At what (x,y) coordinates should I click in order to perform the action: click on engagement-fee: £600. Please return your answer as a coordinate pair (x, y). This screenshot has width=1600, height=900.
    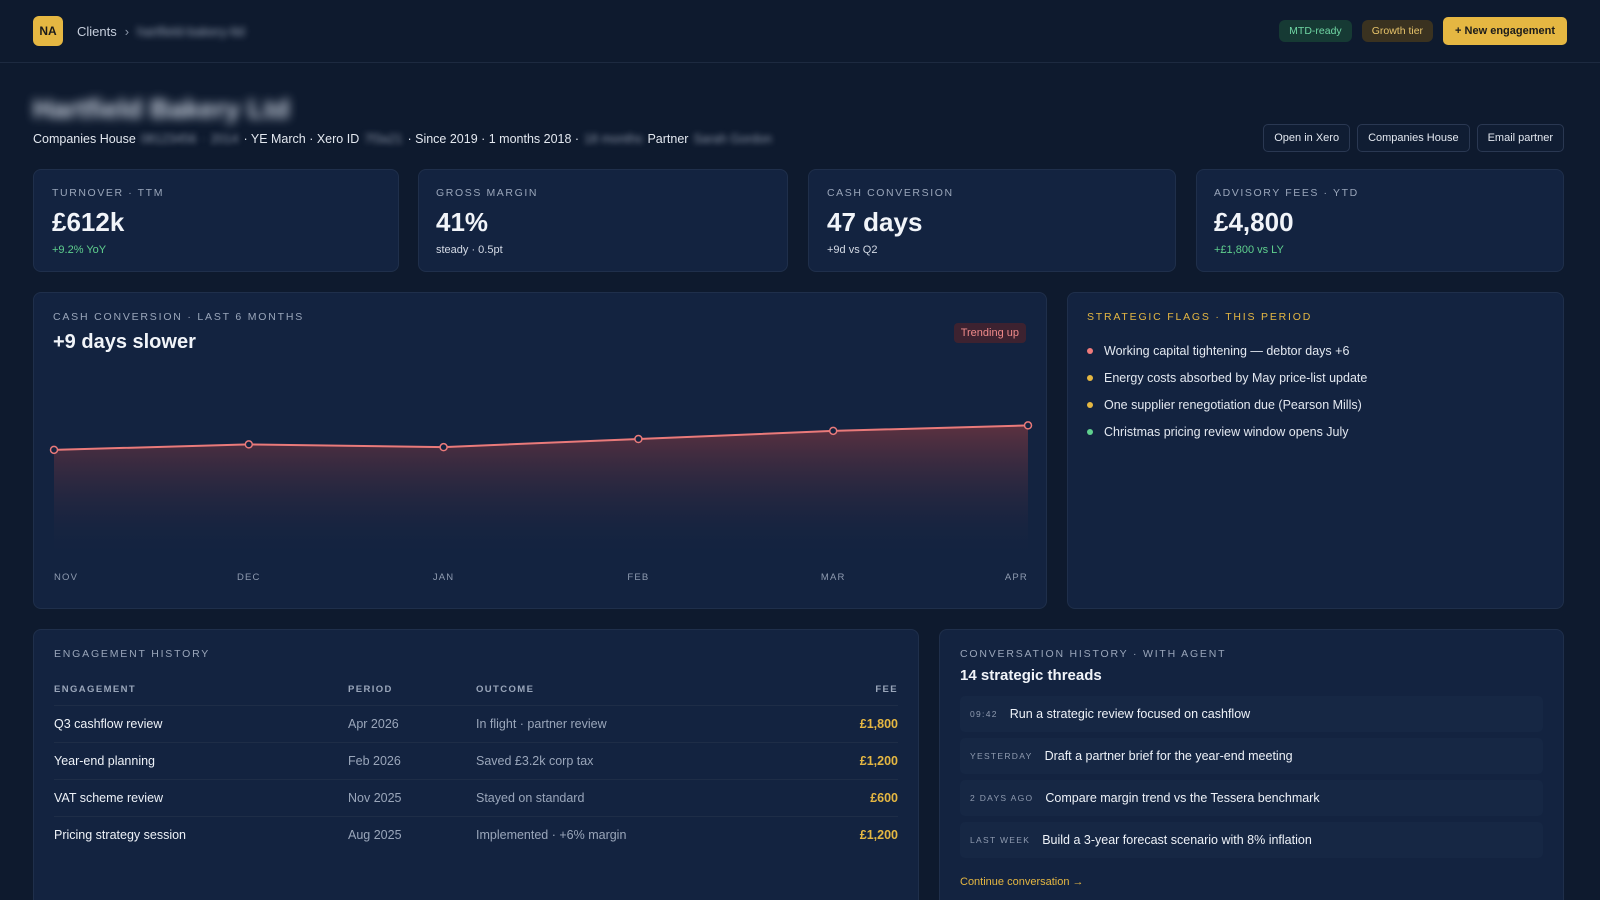
    Looking at the image, I should click on (855, 798).